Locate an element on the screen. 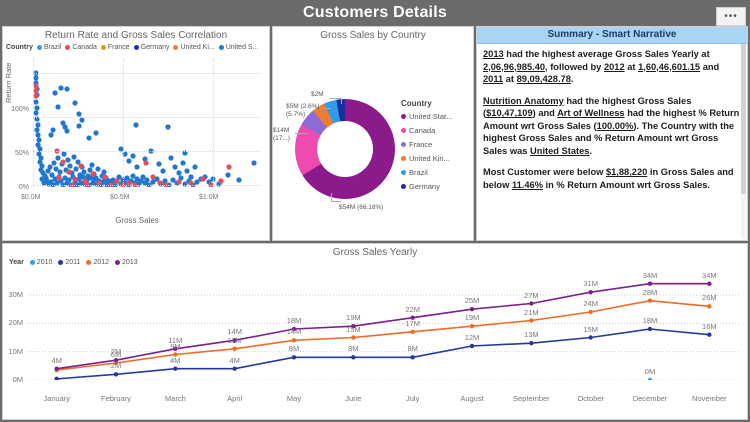 The width and height of the screenshot is (750, 422). dashboard-header: Customers Details is located at coordinates (375, 13).